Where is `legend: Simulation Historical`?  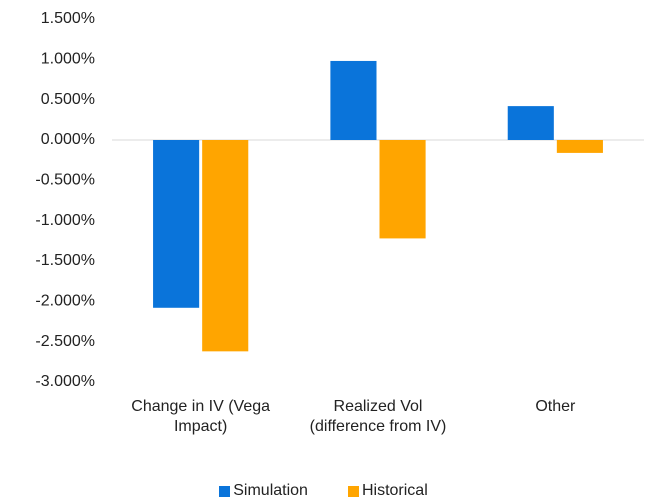 legend: Simulation Historical is located at coordinates (323, 491).